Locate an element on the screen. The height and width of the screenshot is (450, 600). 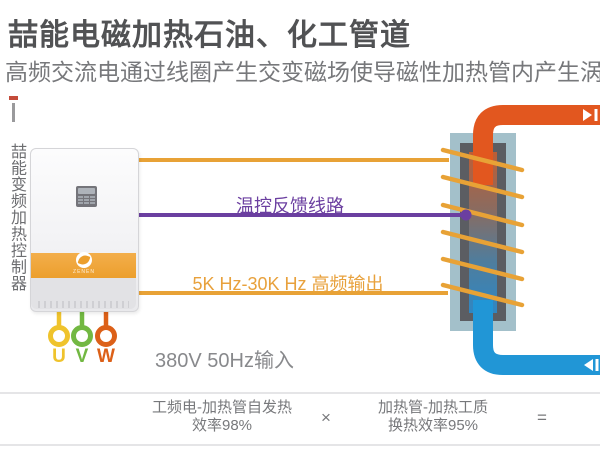
efficiency-factor-2: 加热管-加热工质 换热效率95% is located at coordinates (433, 417).